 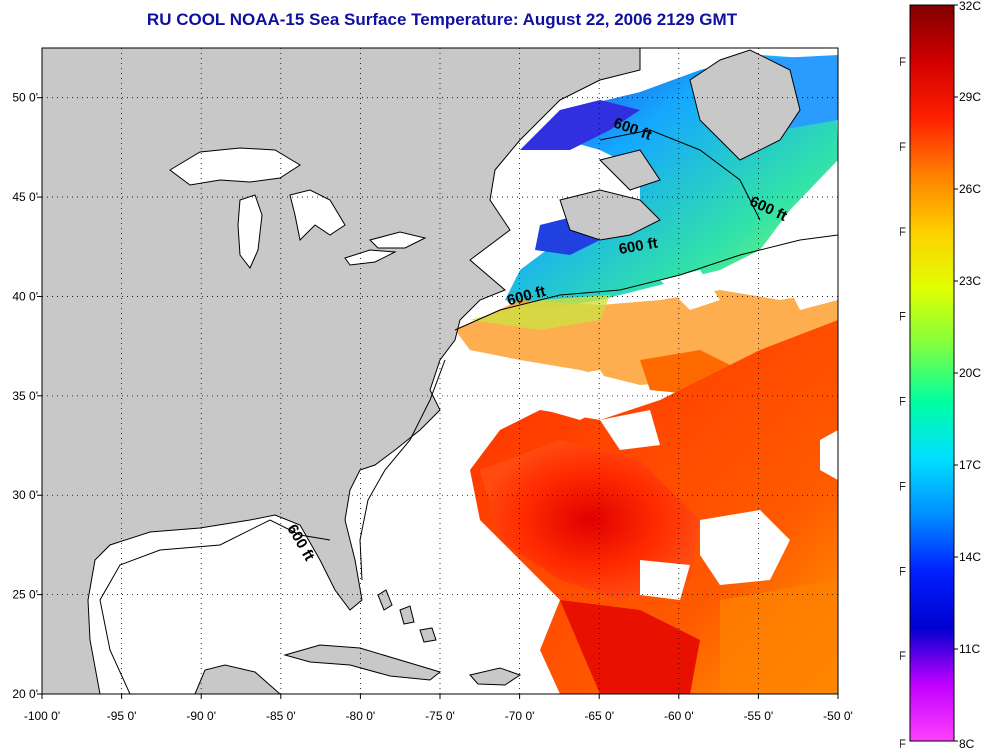 What do you see at coordinates (838, 716) in the screenshot?
I see `lon-tick-label: -50 0'` at bounding box center [838, 716].